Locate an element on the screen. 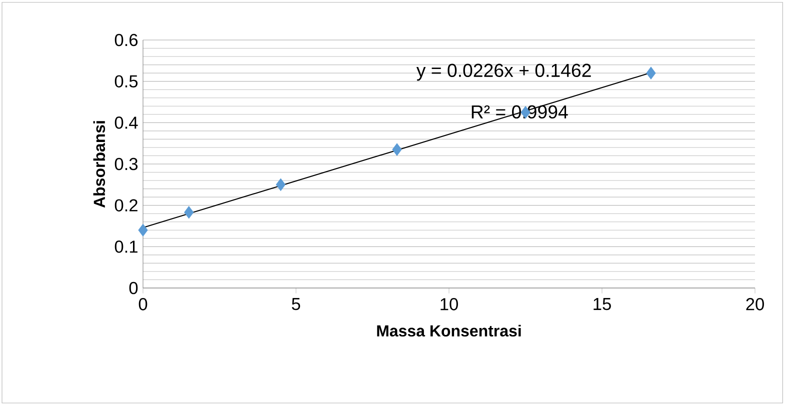 The width and height of the screenshot is (785, 405). x-tick-label: 0 is located at coordinates (143, 304).